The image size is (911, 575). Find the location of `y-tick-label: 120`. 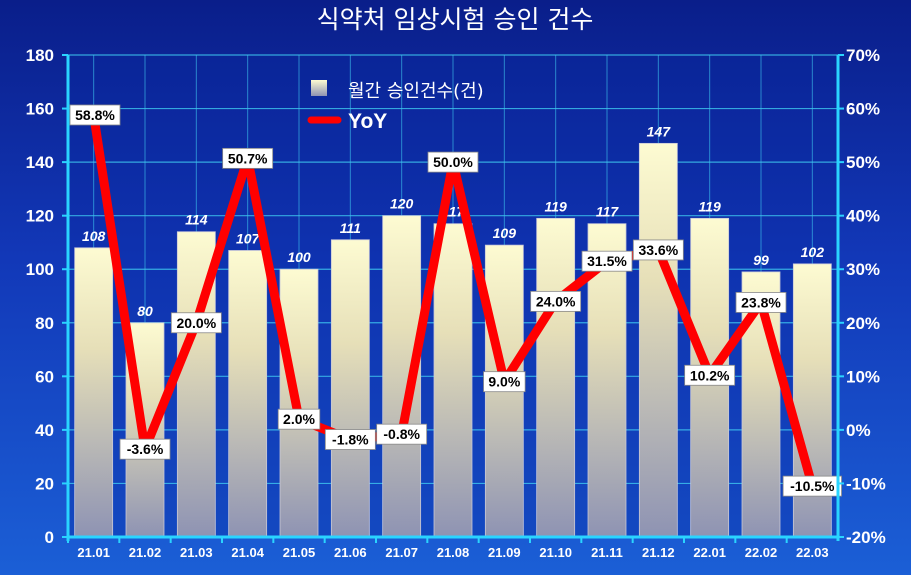

y-tick-label: 120 is located at coordinates (40, 216).